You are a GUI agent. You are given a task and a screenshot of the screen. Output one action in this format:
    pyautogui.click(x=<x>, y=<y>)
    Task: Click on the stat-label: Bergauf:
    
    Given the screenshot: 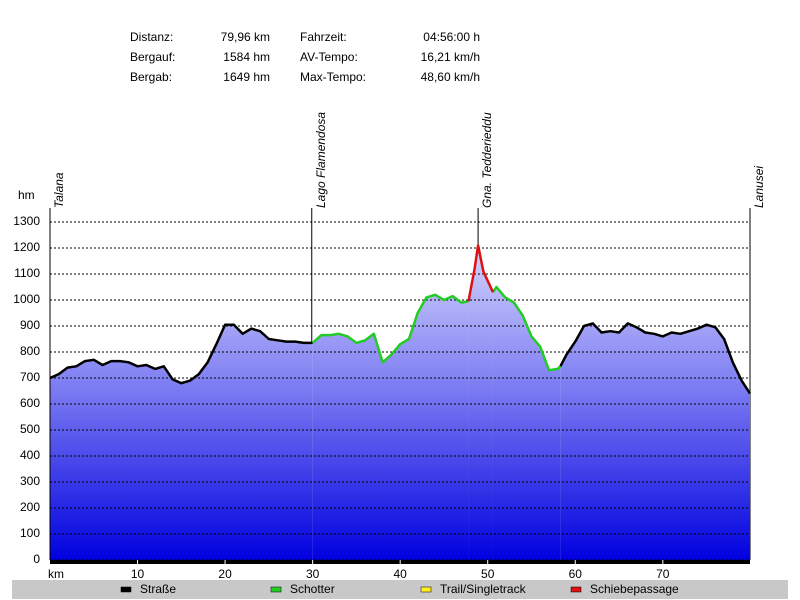 What is the action you would take?
    pyautogui.click(x=152, y=57)
    